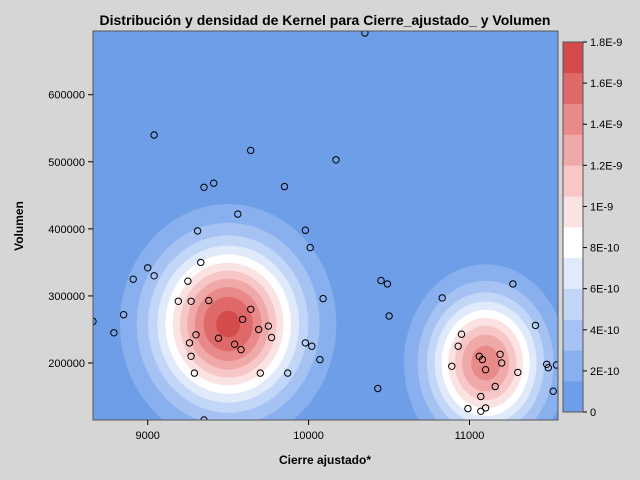  What do you see at coordinates (19, 226) in the screenshot?
I see `y-axis-label: Volumen` at bounding box center [19, 226].